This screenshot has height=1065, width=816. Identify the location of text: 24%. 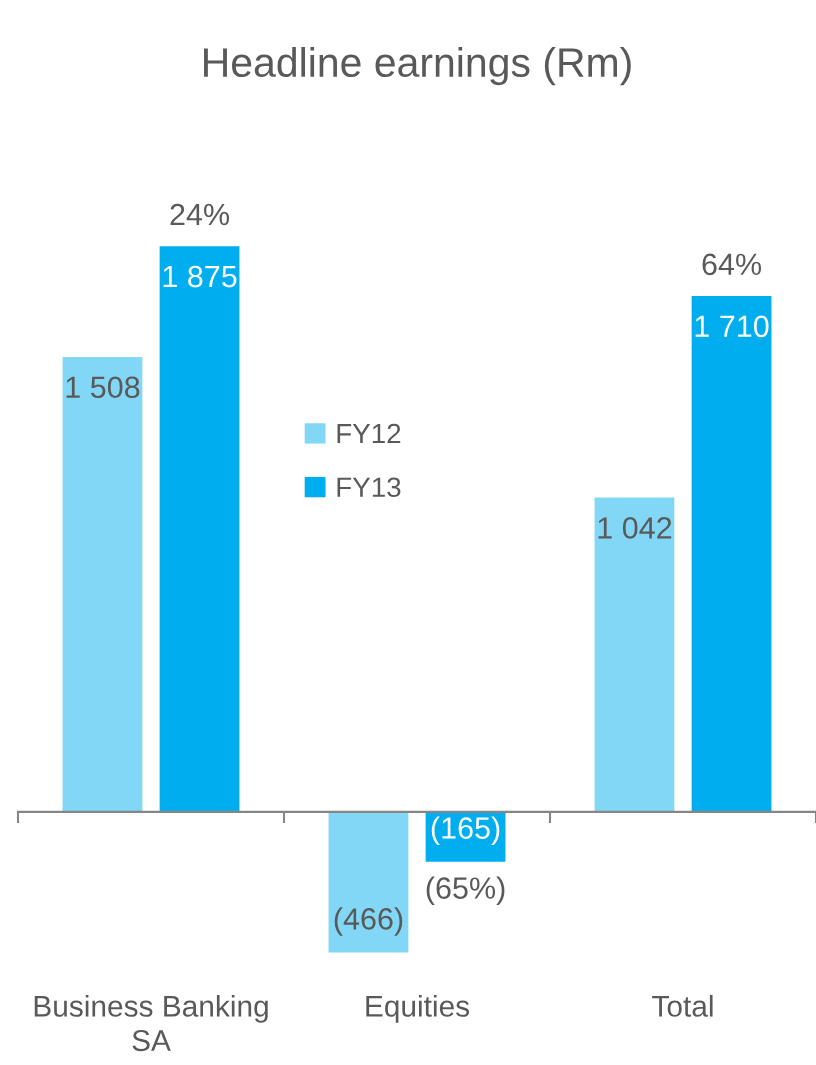
(200, 214).